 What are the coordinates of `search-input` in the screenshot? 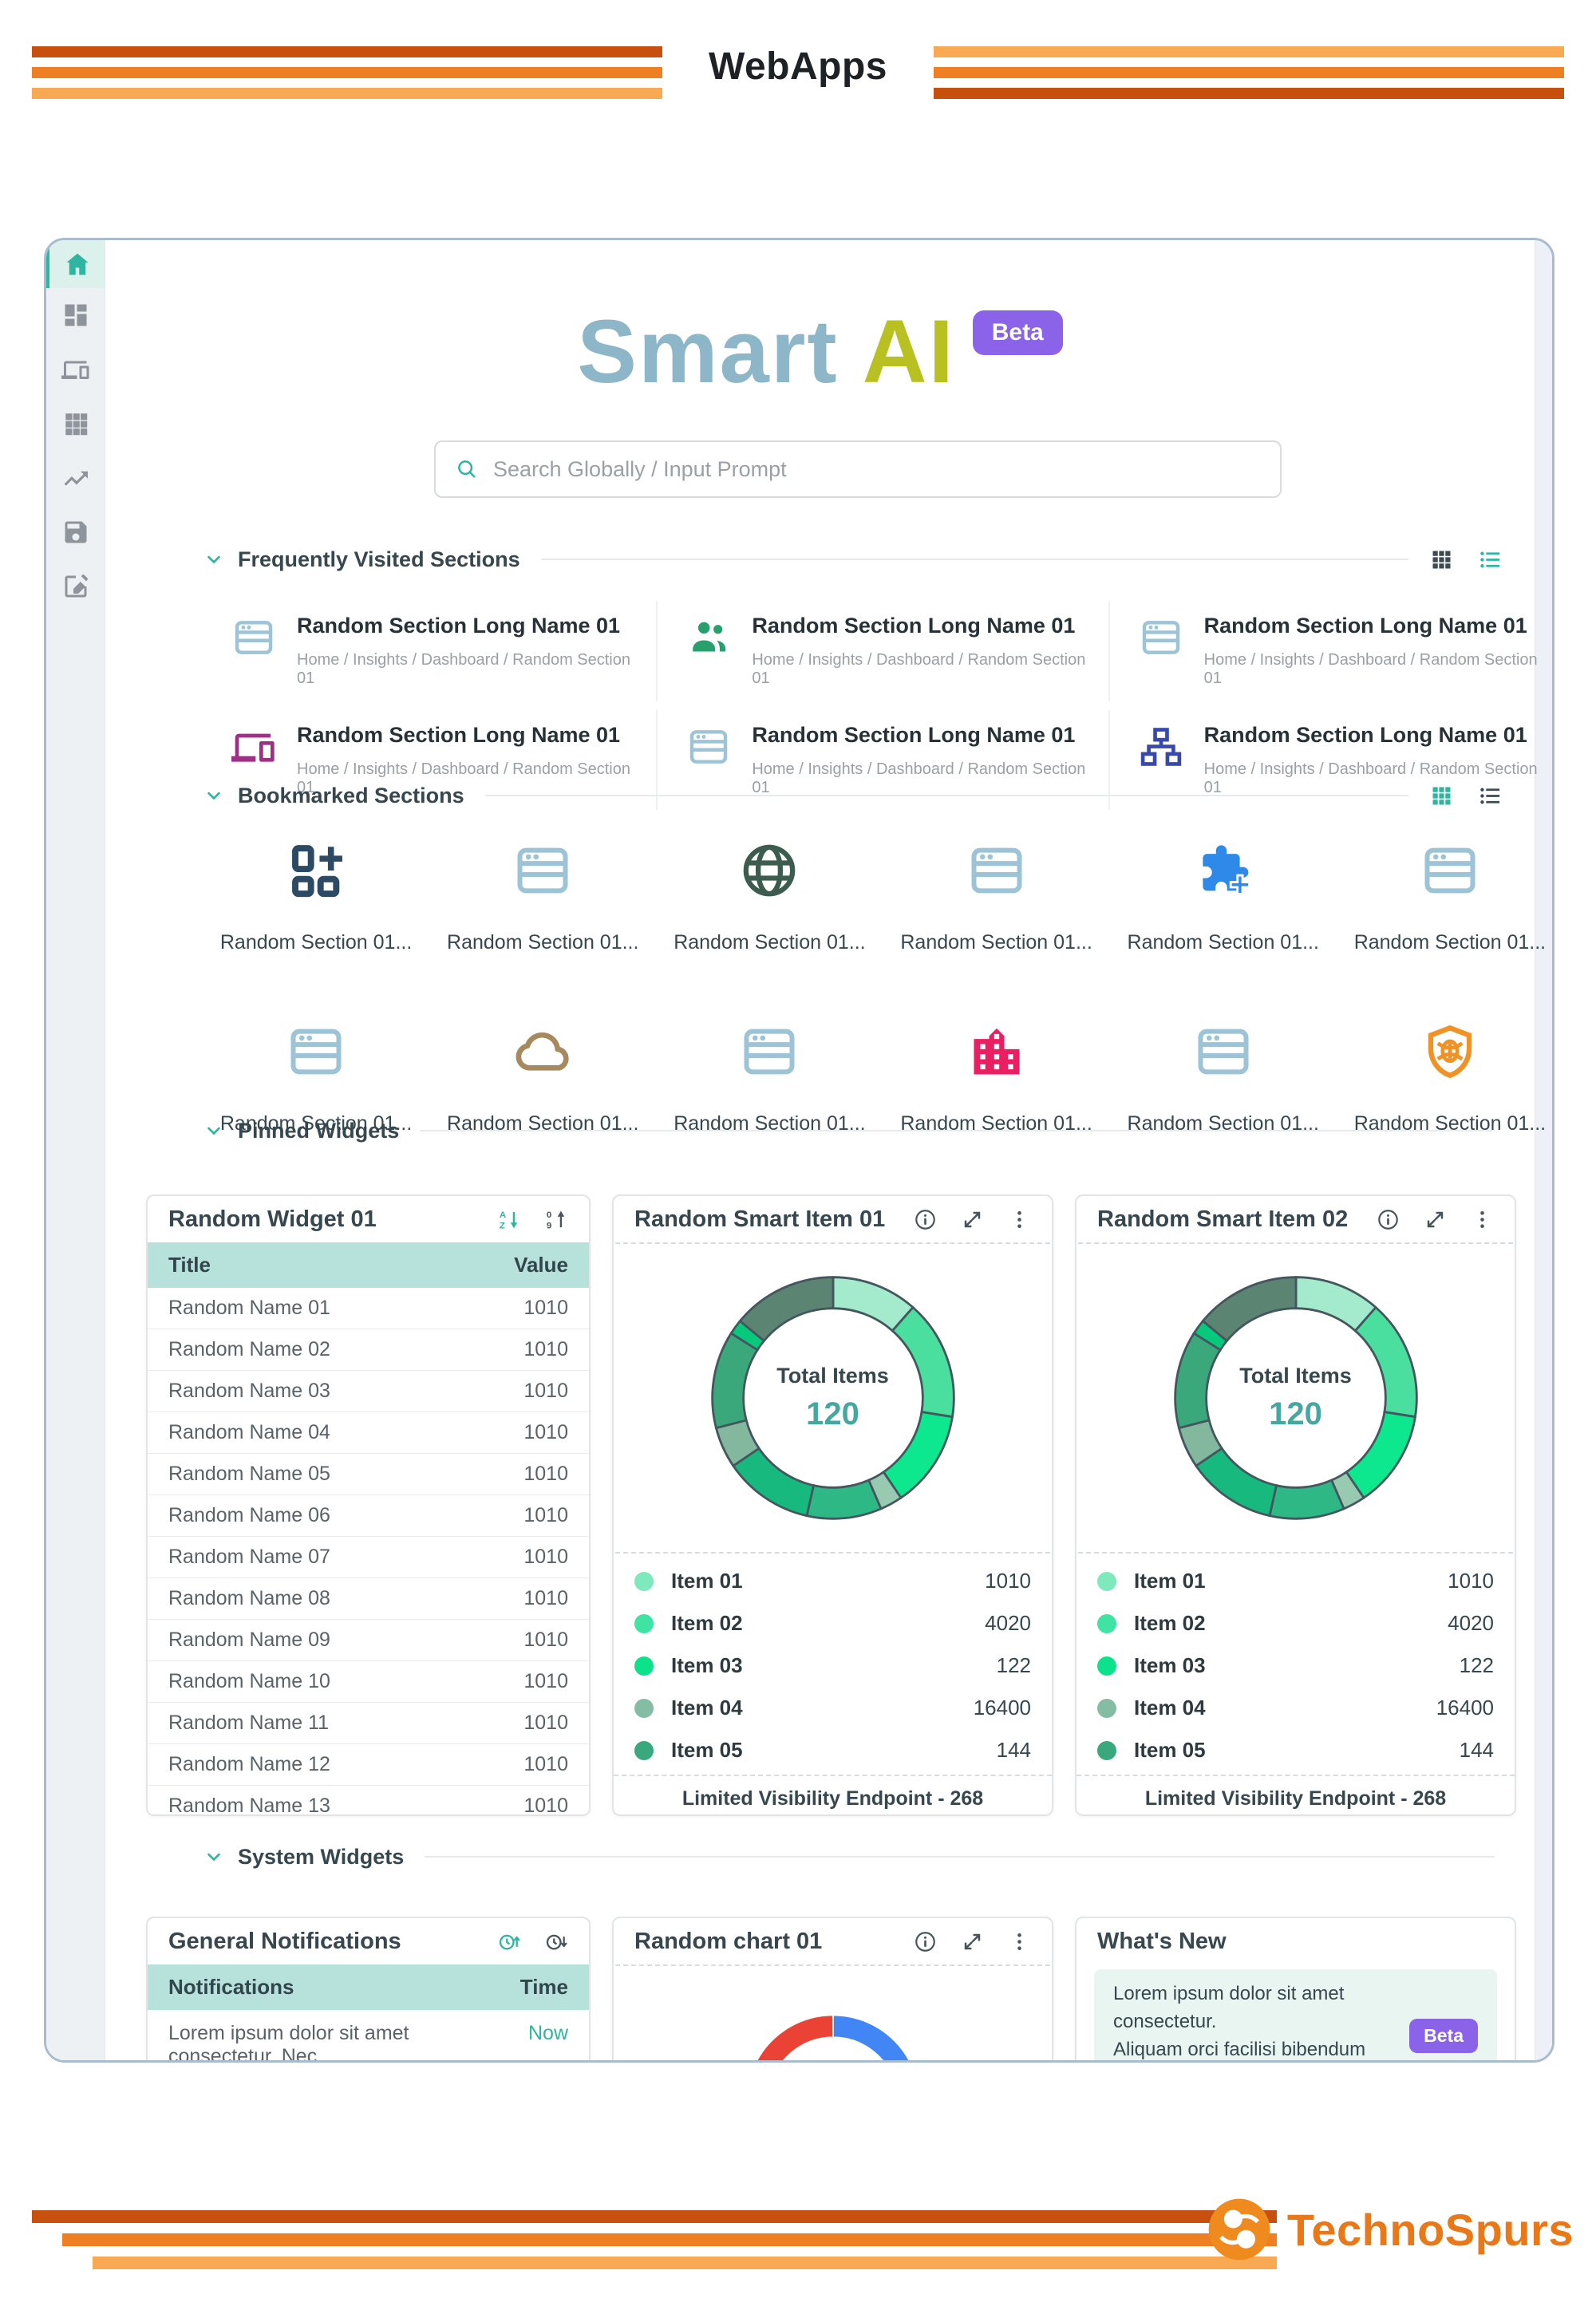 It's located at (877, 469).